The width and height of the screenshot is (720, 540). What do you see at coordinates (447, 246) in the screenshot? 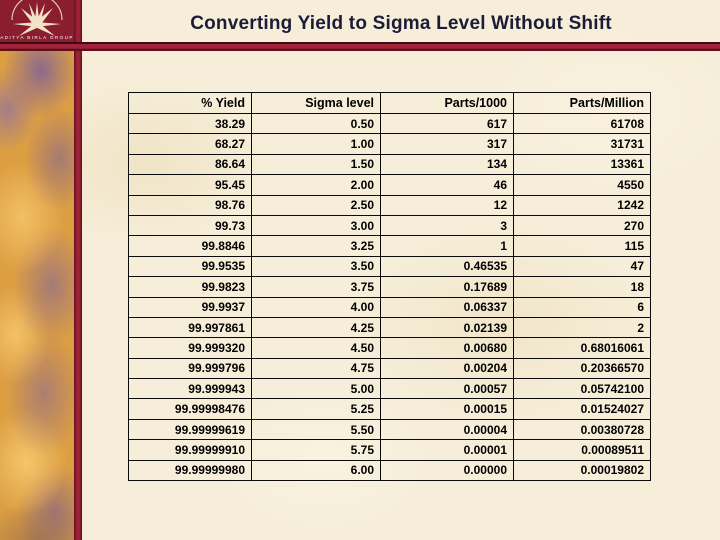
I see `table-cell: 1` at bounding box center [447, 246].